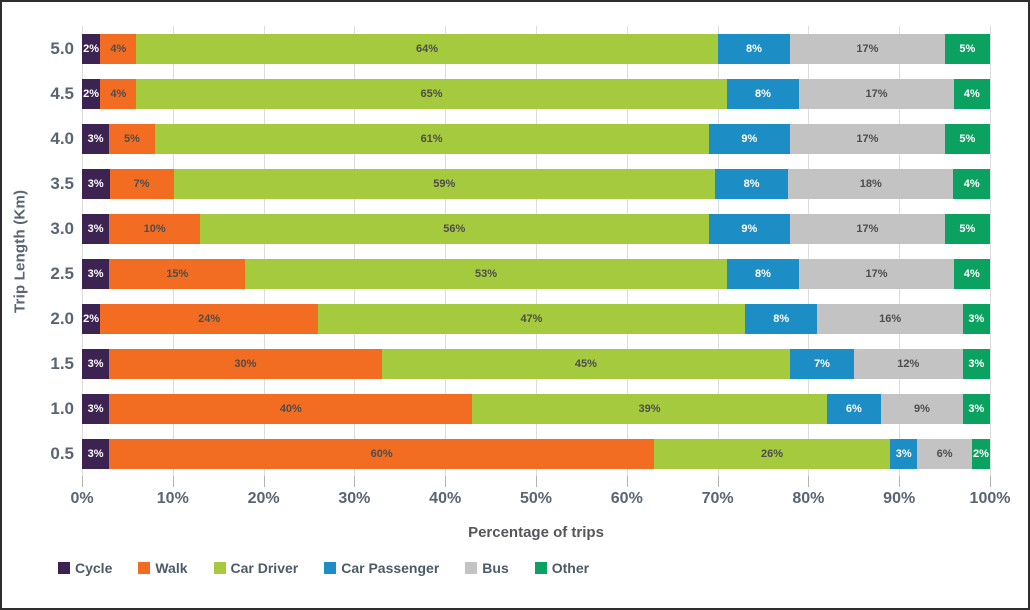 This screenshot has height=610, width=1030. Describe the element at coordinates (486, 273) in the screenshot. I see `bar-segment-value: 53%` at that location.